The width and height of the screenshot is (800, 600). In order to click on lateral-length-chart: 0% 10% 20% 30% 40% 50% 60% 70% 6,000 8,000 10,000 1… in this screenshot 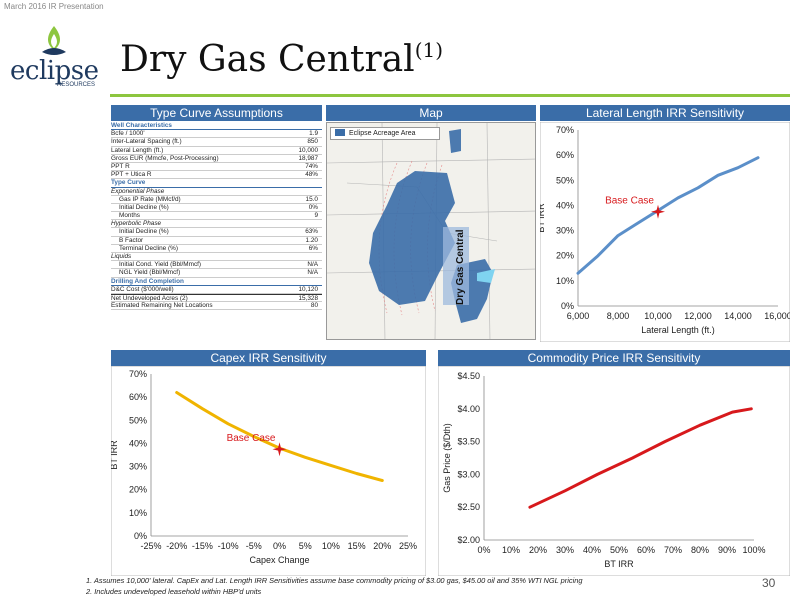, I will do `click(665, 232)`.